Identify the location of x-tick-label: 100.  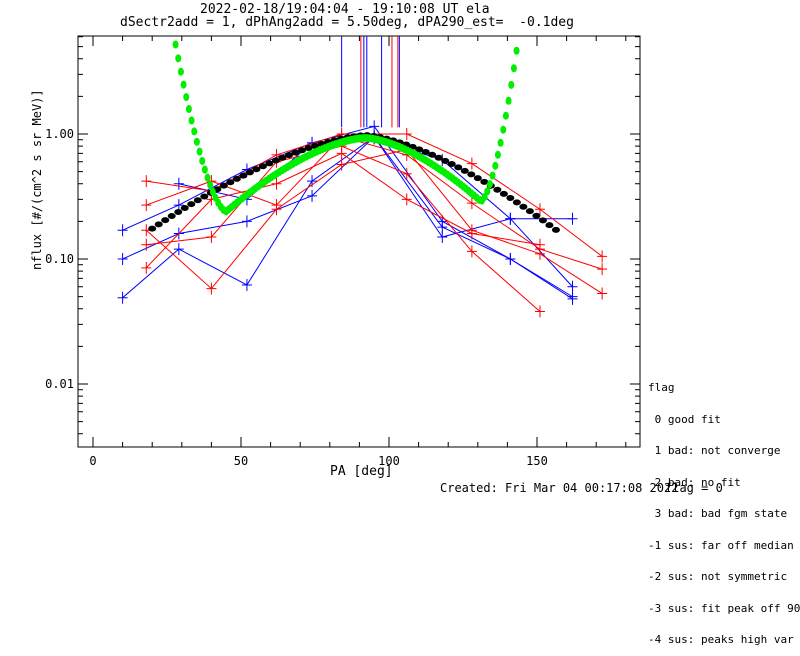
(389, 461).